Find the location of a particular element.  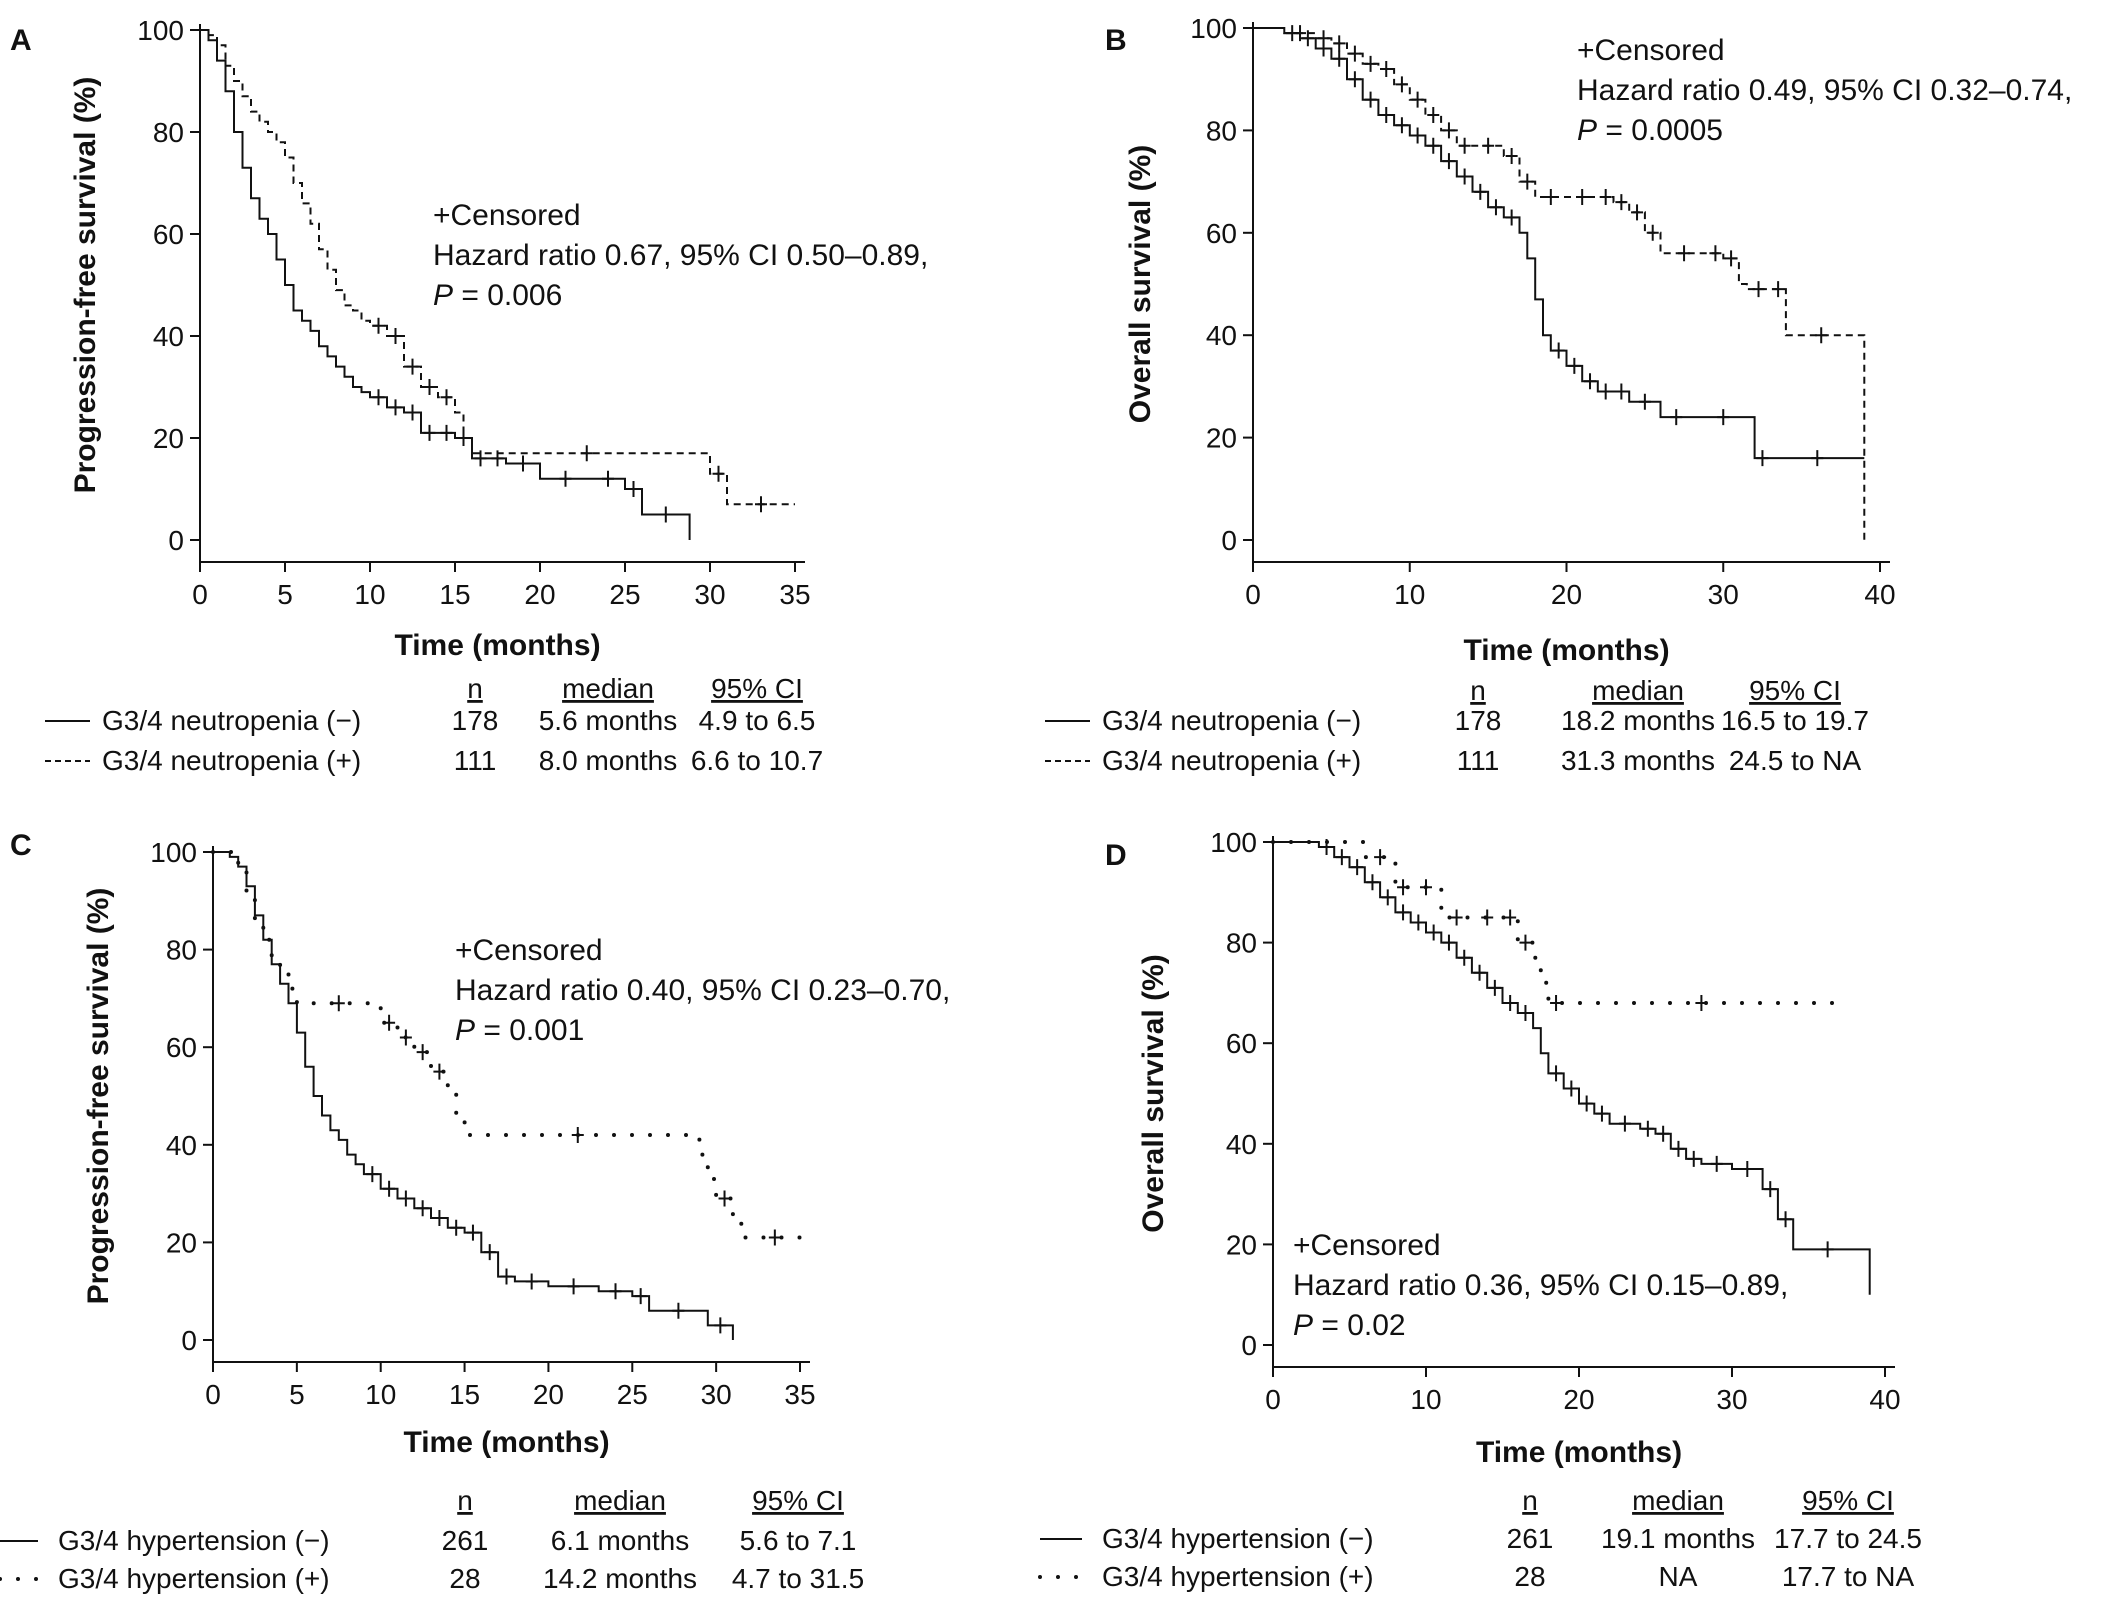

y-tick-label: 40 is located at coordinates (1241, 1144).